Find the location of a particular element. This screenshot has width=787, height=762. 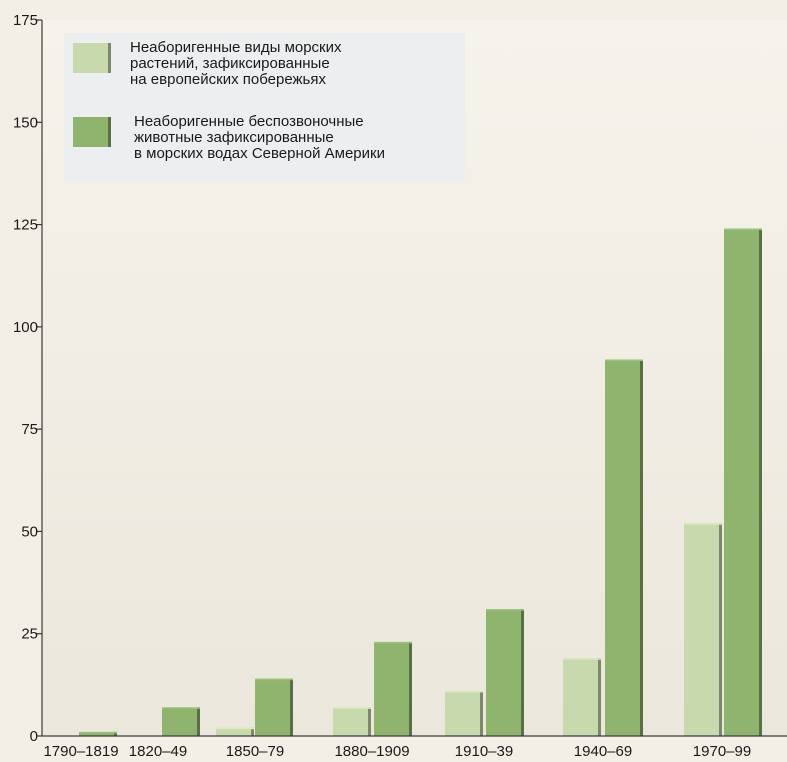

legend-label-line: Неаборигенные беспозвоночные is located at coordinates (249, 121).